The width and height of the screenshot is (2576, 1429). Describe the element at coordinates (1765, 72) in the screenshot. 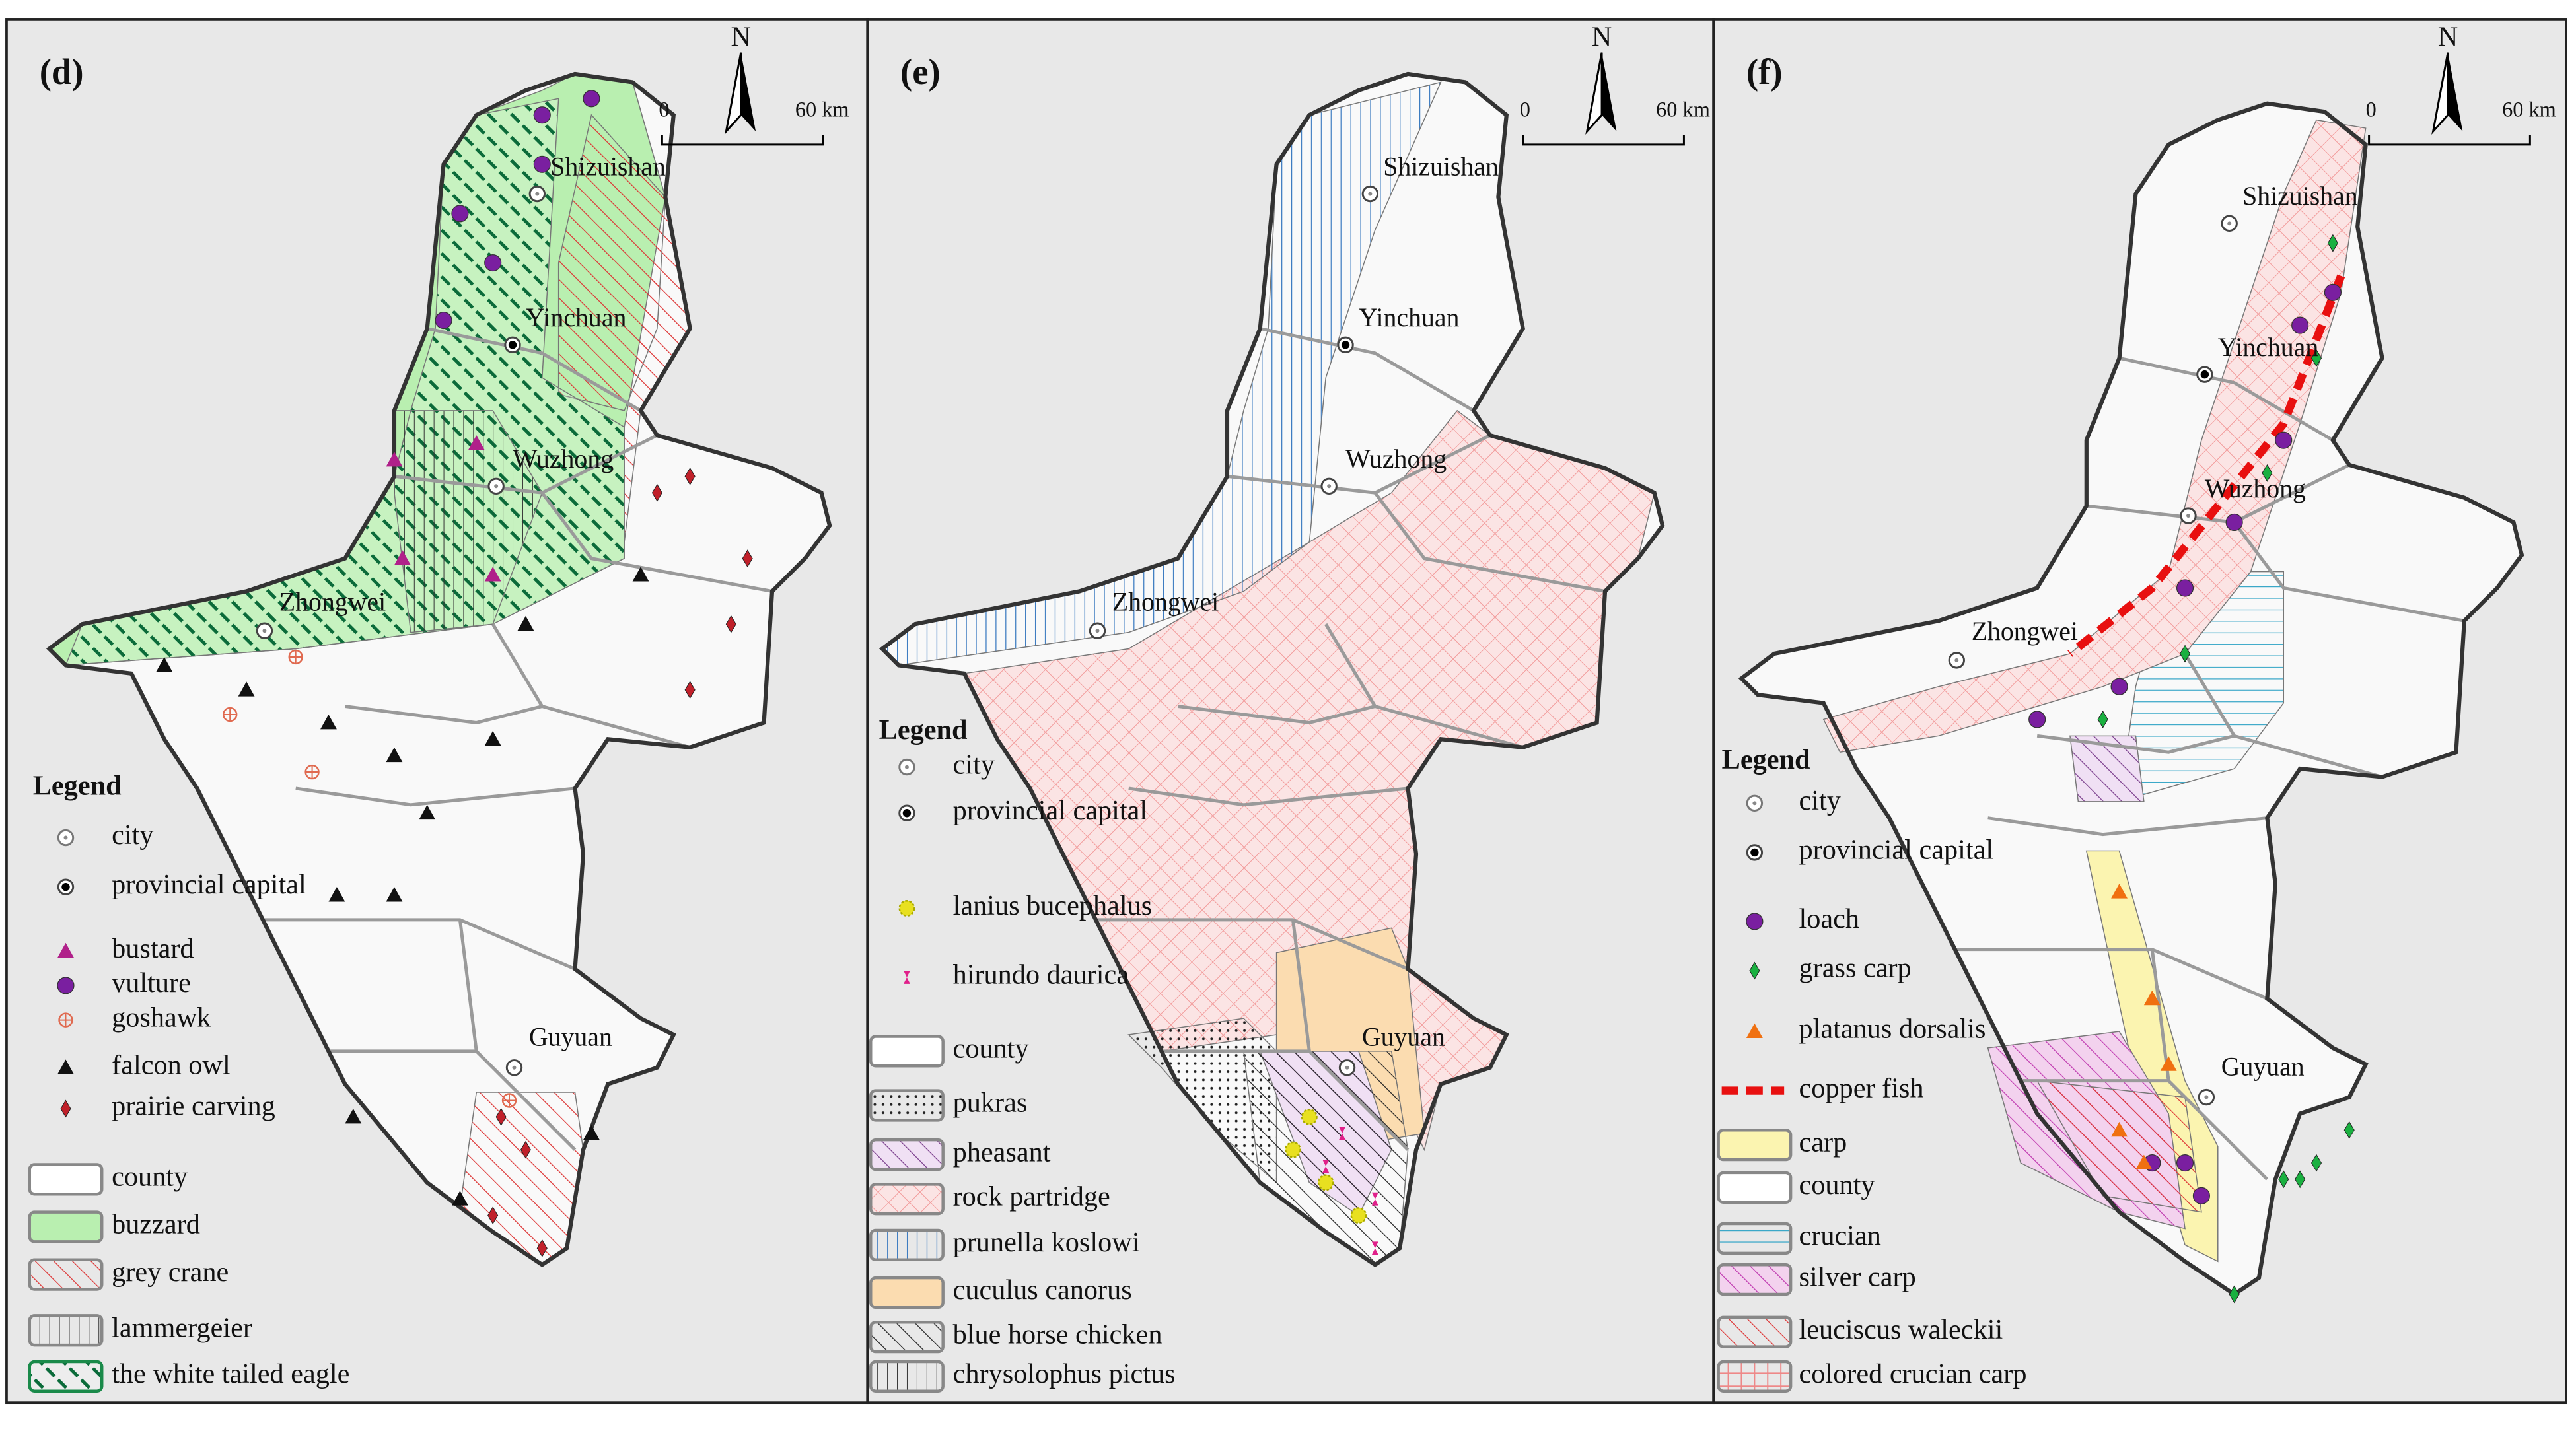

I see `panel-label: (f)` at that location.